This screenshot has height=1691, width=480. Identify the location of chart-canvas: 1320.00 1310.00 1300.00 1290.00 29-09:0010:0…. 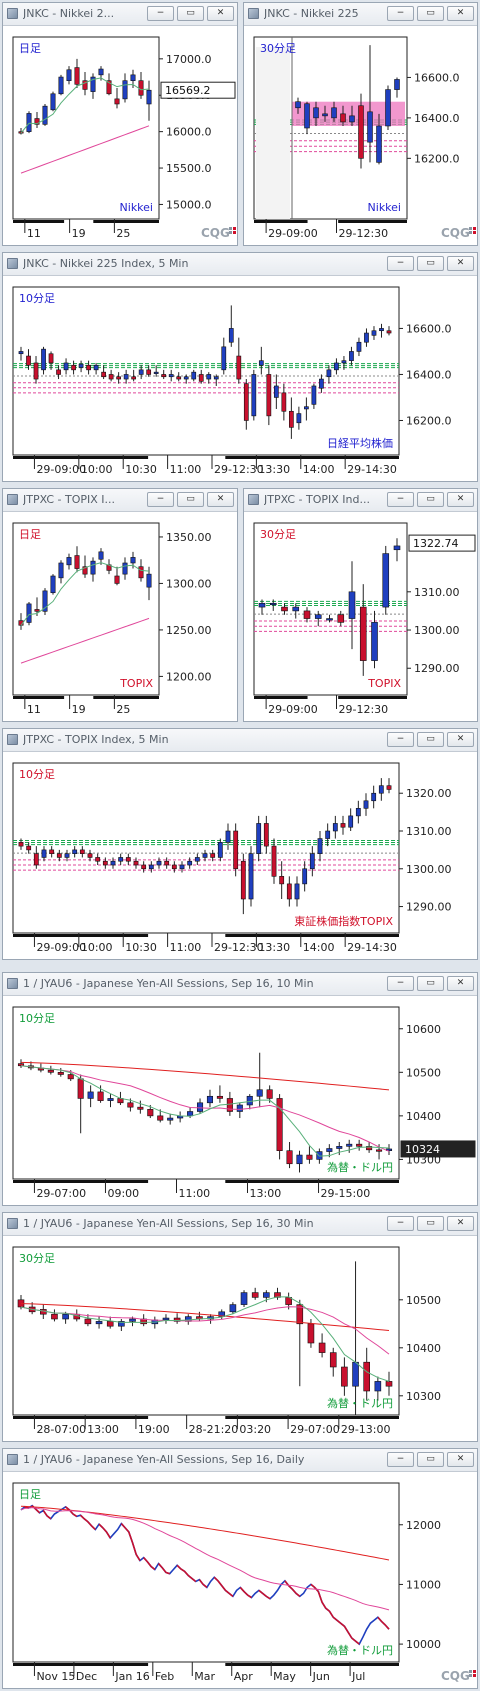
(240, 844).